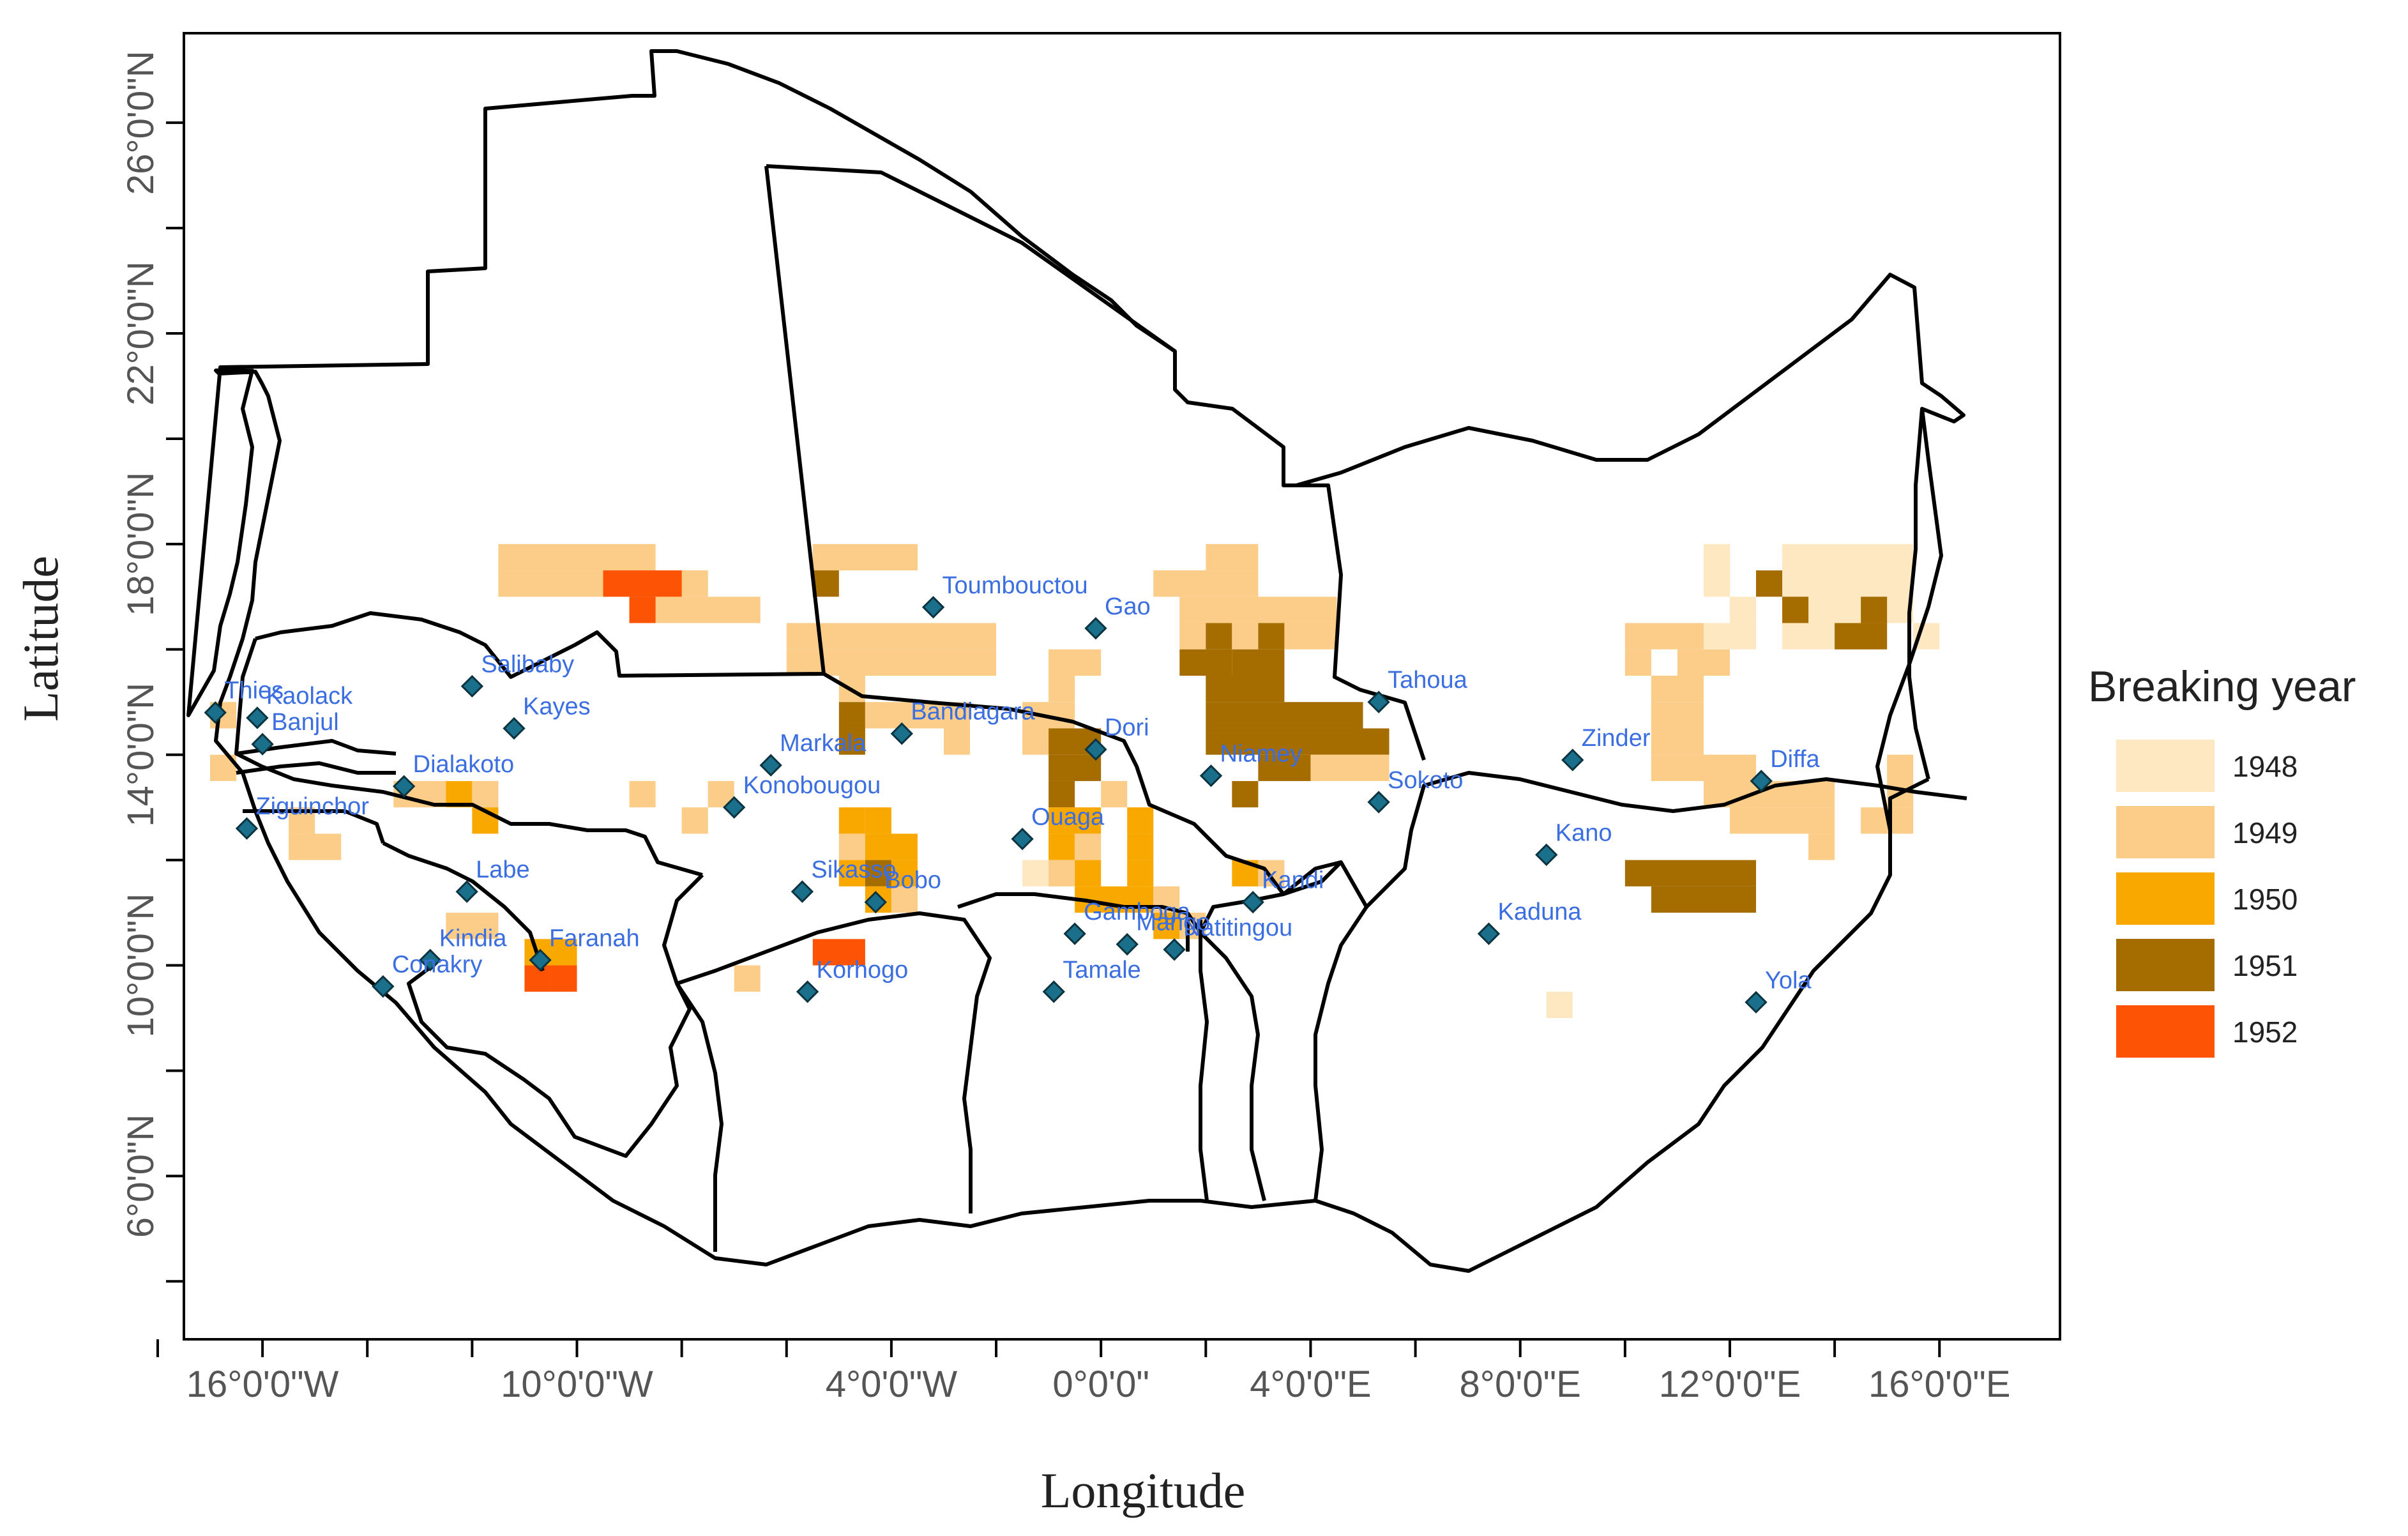 The height and width of the screenshot is (1536, 2408). Describe the element at coordinates (973, 712) in the screenshot. I see `city-label: Bandiagara` at that location.